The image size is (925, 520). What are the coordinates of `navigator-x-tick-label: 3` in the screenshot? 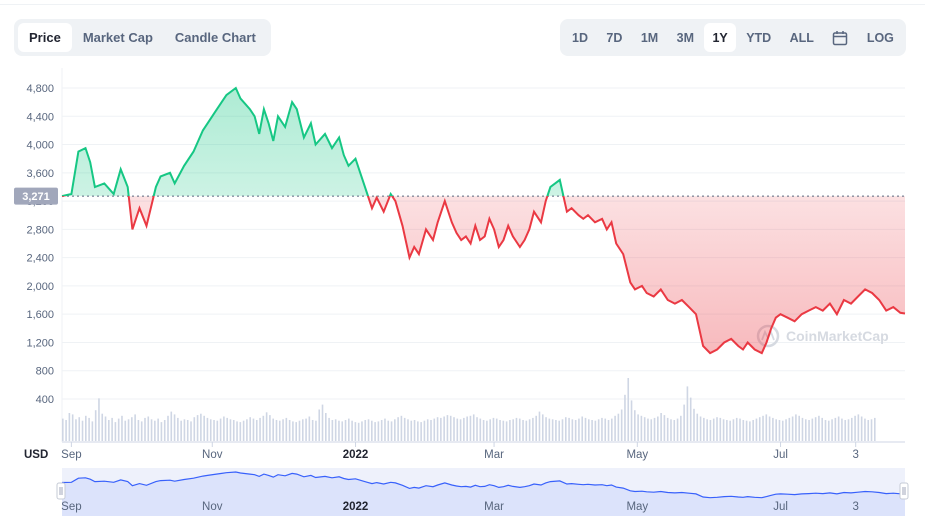 It's located at (855, 507).